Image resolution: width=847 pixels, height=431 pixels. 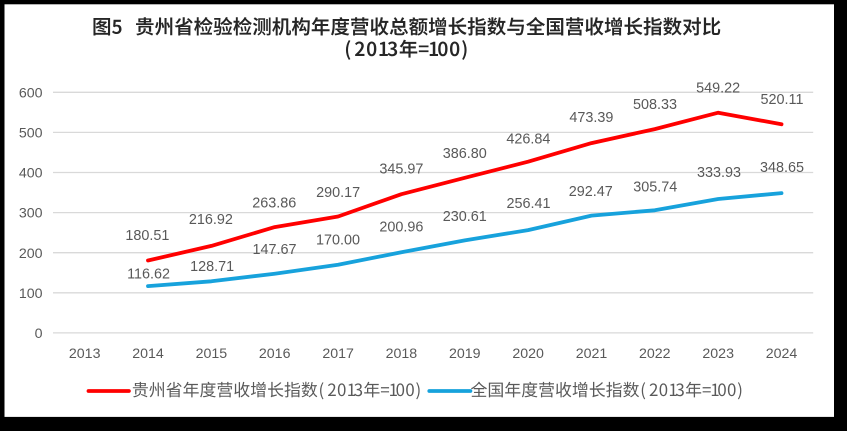 I want to click on svg-text: 386.80, so click(x=465, y=154).